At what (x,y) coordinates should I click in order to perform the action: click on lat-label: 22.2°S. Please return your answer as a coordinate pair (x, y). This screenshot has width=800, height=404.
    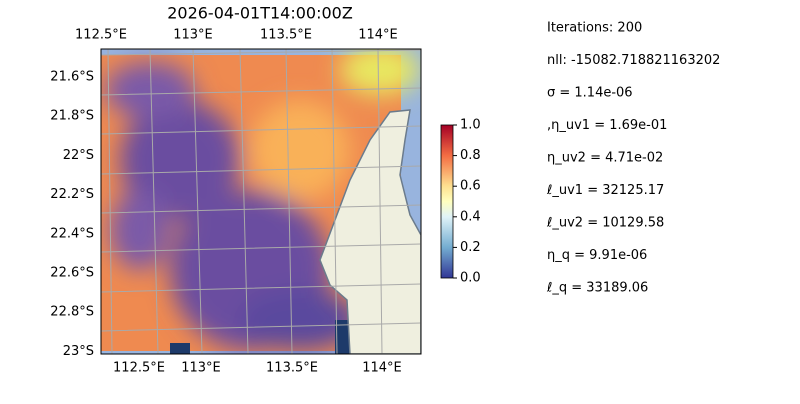
    Looking at the image, I should click on (72, 194).